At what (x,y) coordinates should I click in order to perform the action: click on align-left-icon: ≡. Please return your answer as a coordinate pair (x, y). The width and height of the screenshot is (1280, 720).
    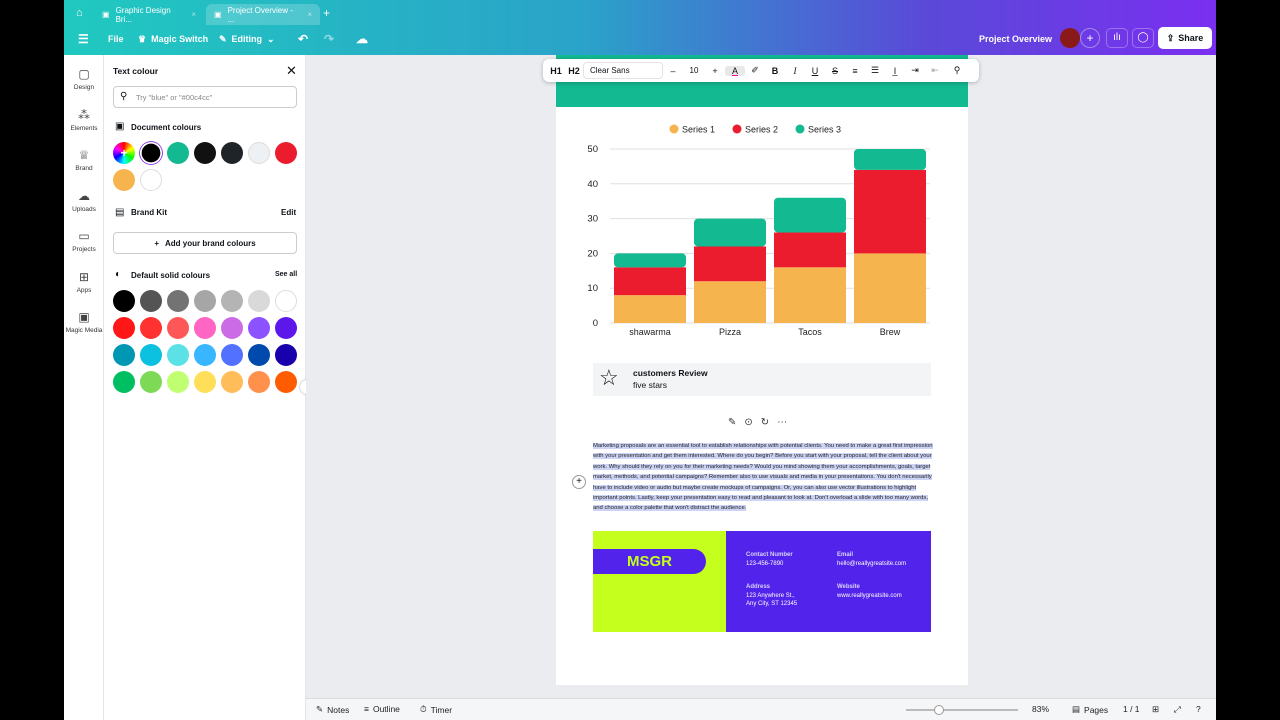
    Looking at the image, I should click on (855, 70).